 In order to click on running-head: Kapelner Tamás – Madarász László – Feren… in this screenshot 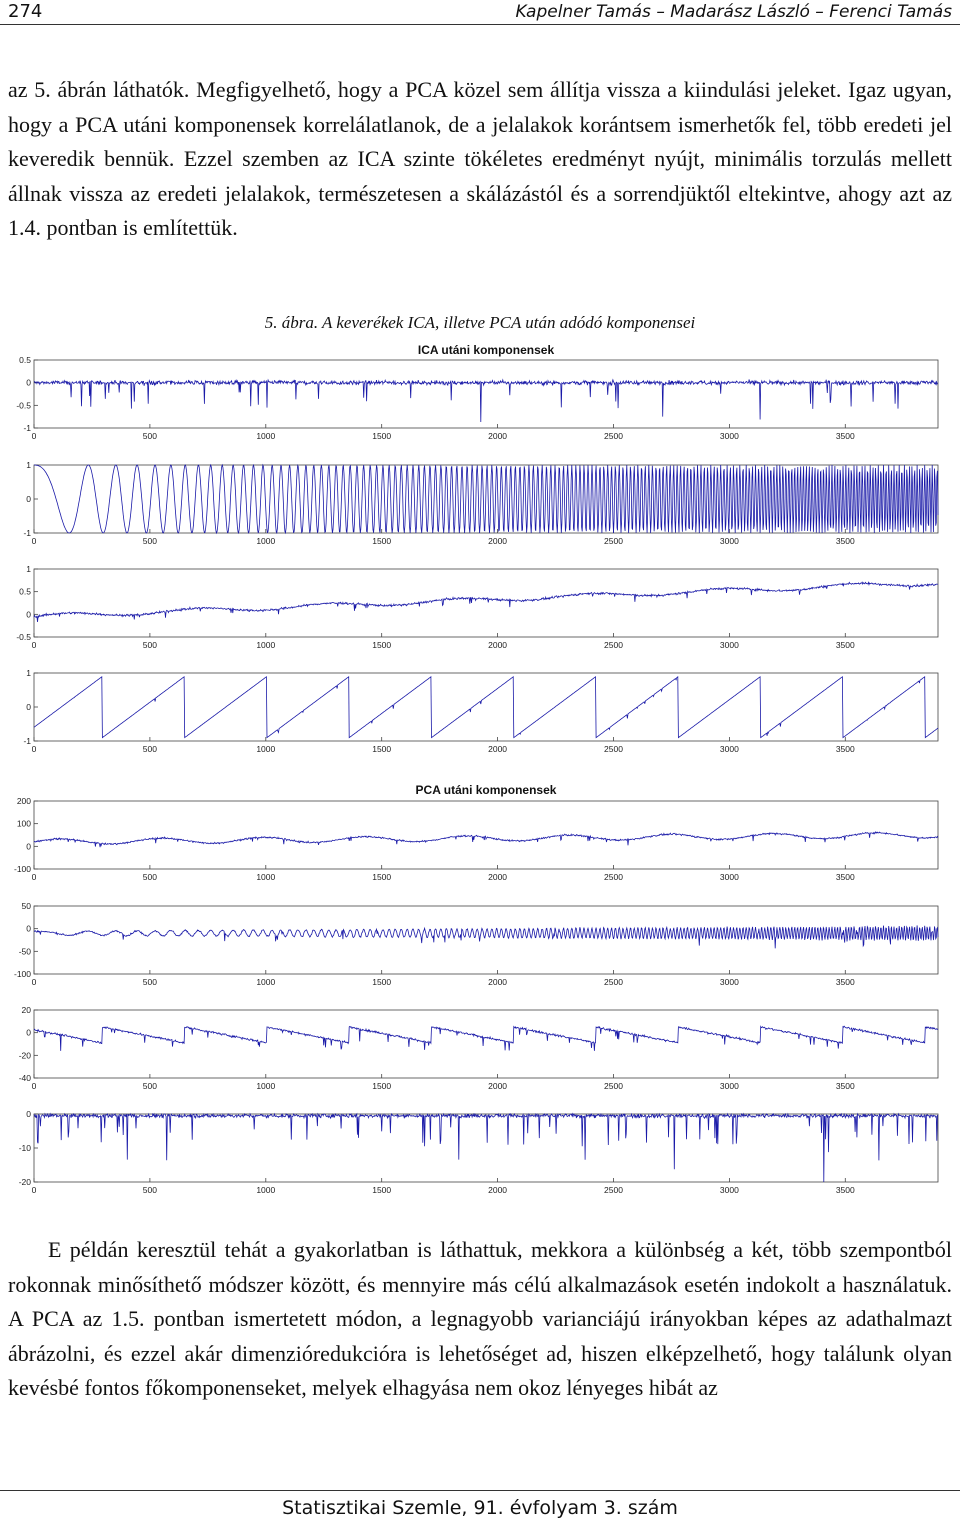, I will do `click(734, 12)`.